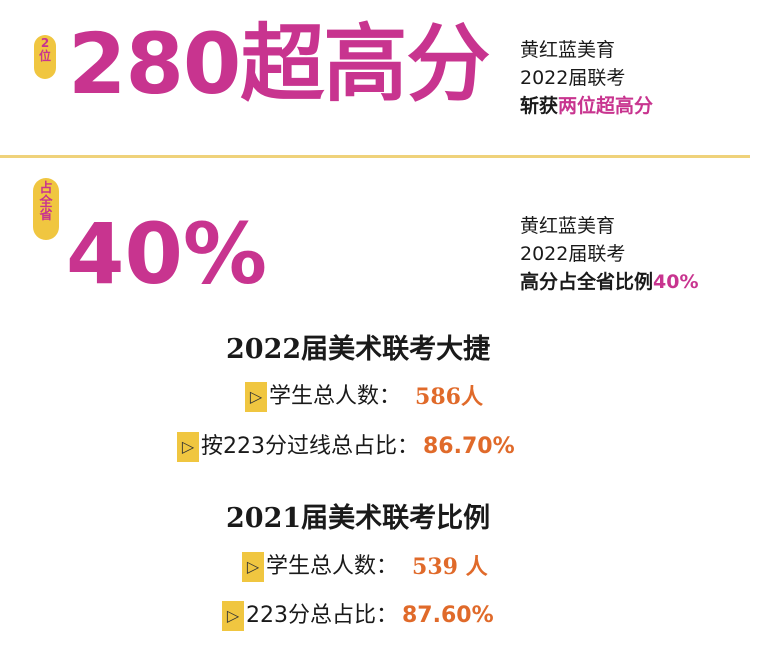  Describe the element at coordinates (335, 396) in the screenshot. I see `stats-2022-total-label: 学生总人数：` at that location.